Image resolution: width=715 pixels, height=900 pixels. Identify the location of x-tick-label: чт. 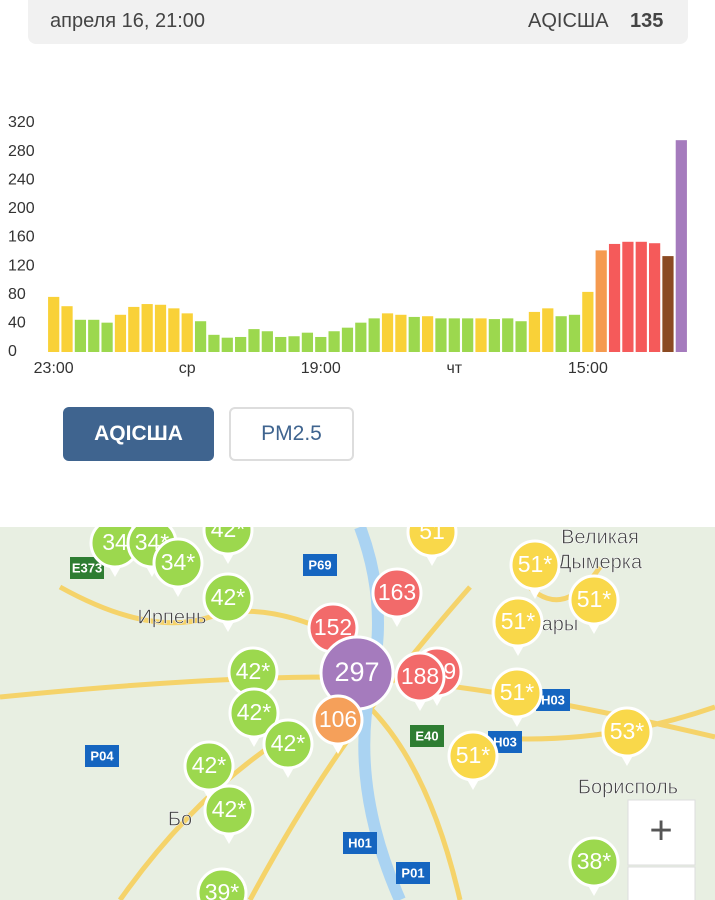
(454, 368).